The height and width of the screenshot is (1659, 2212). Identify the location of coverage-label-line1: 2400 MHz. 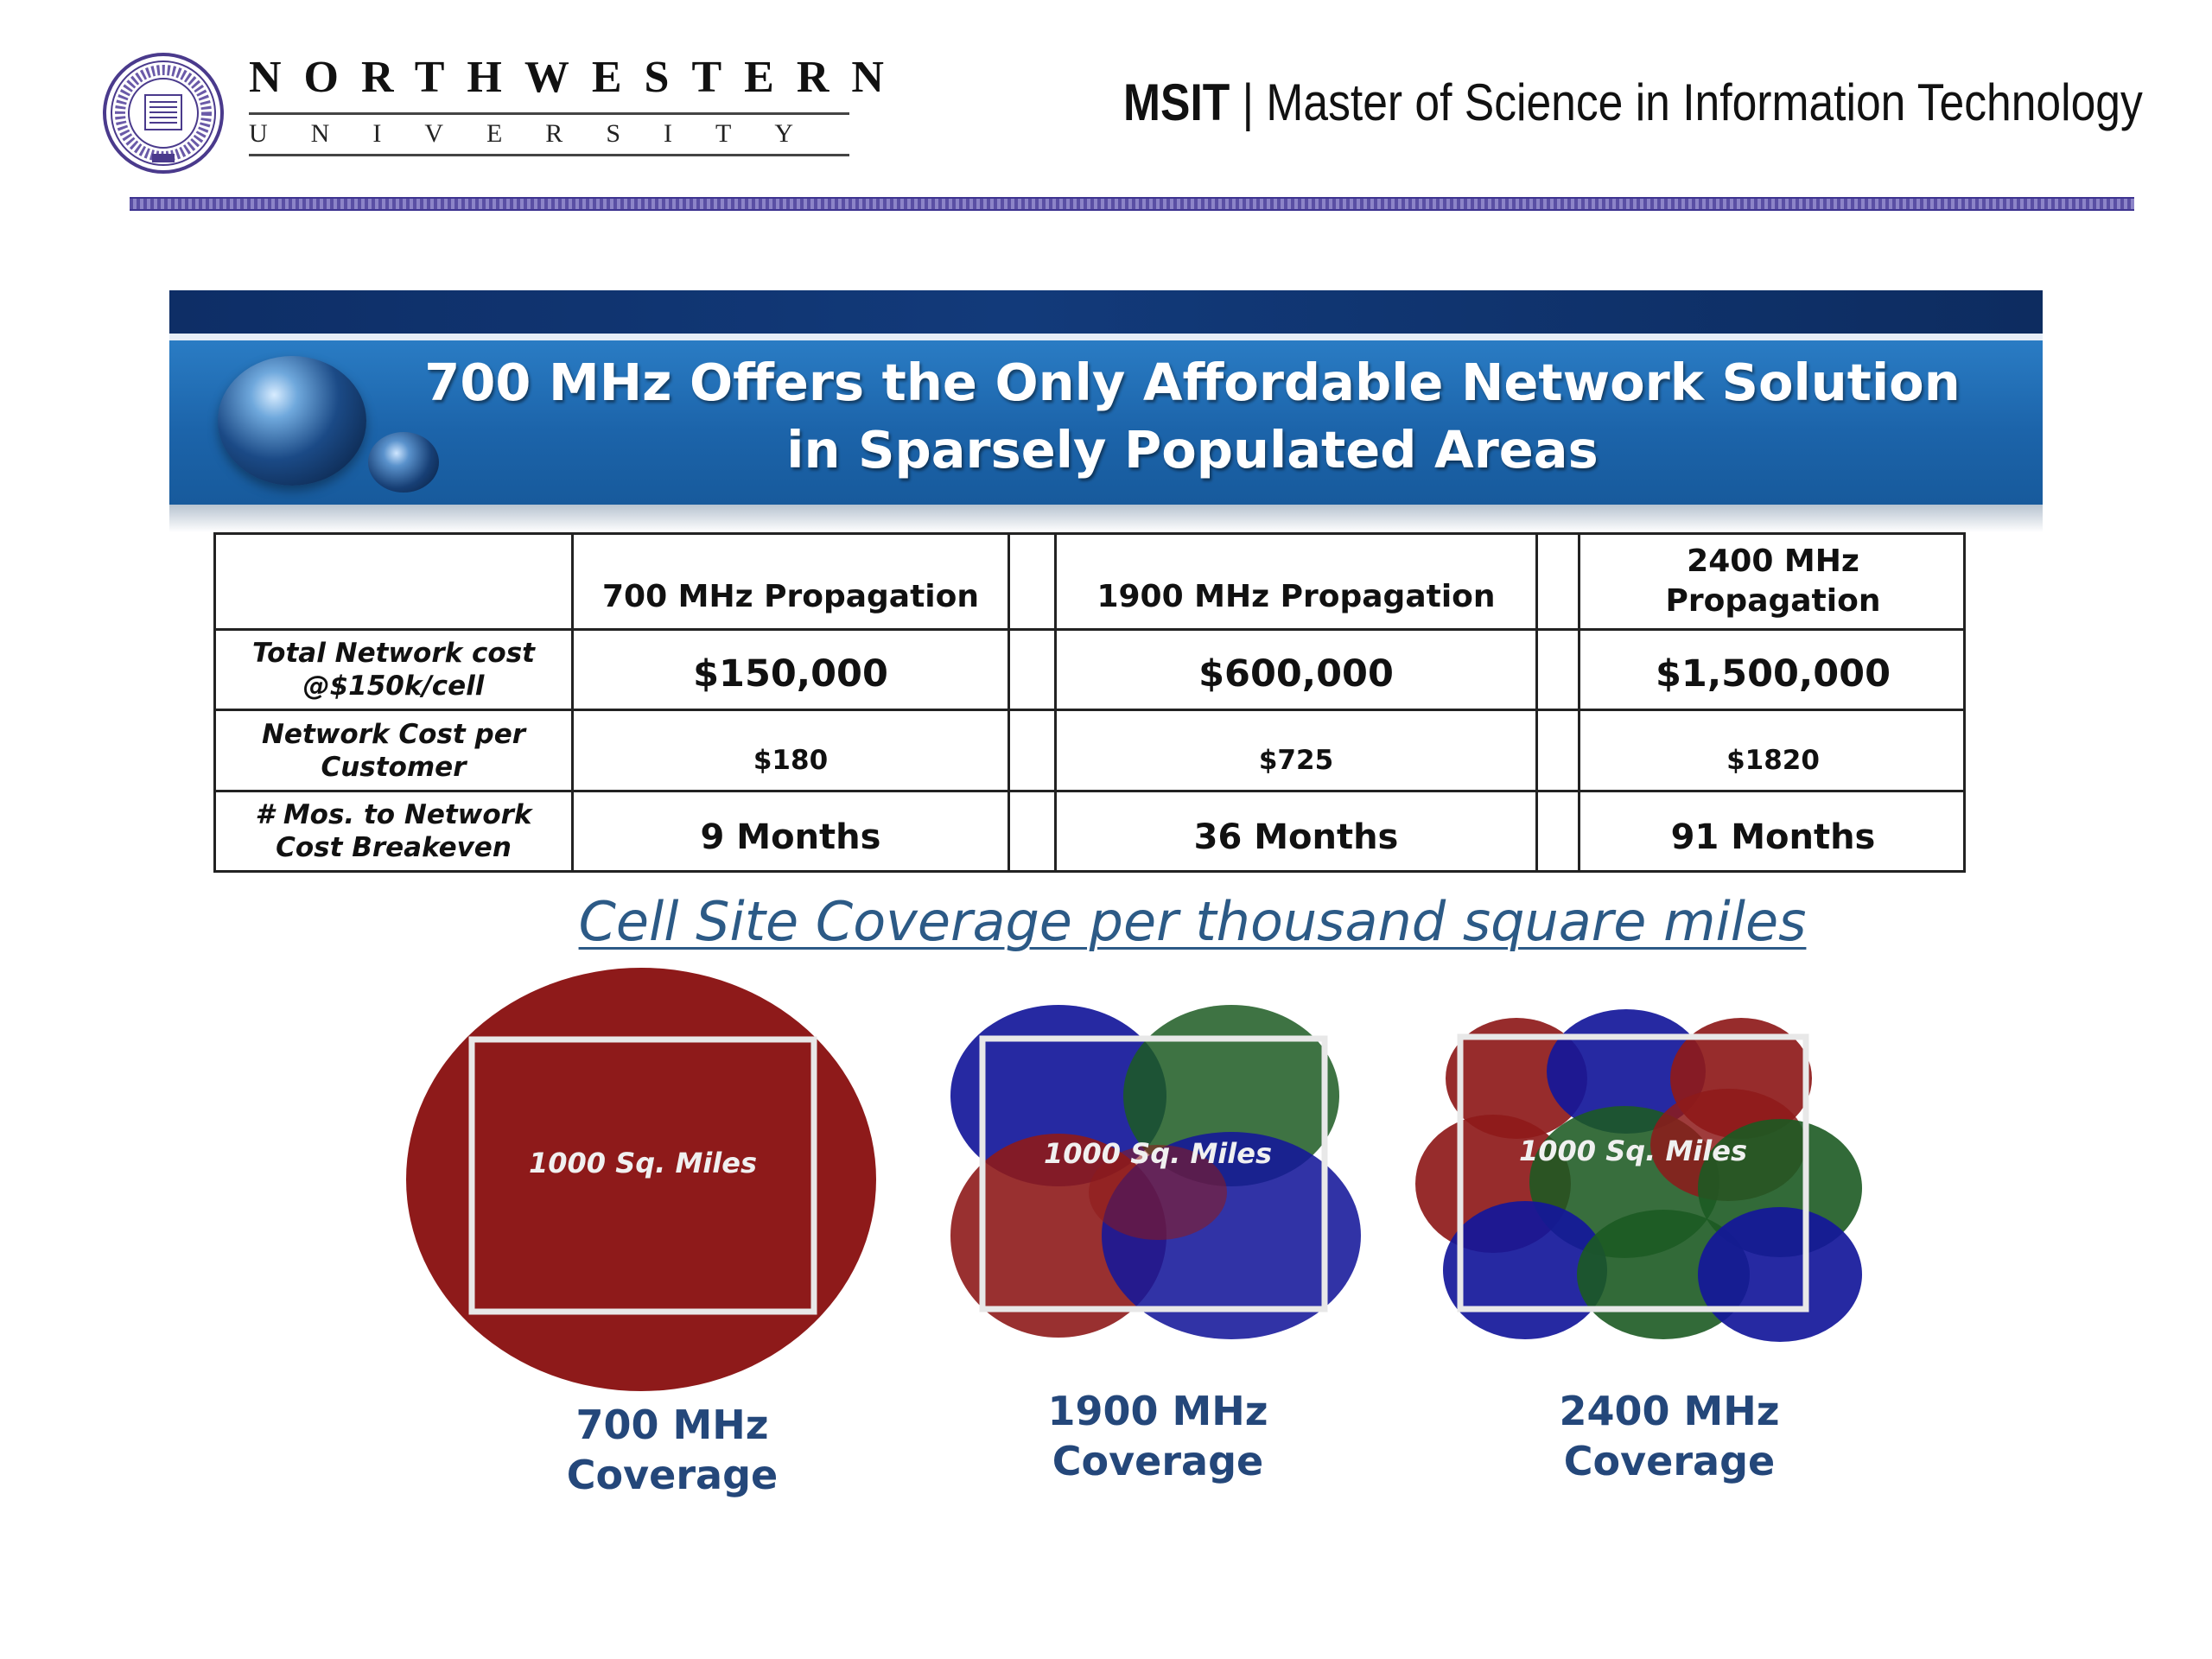
(1669, 1411).